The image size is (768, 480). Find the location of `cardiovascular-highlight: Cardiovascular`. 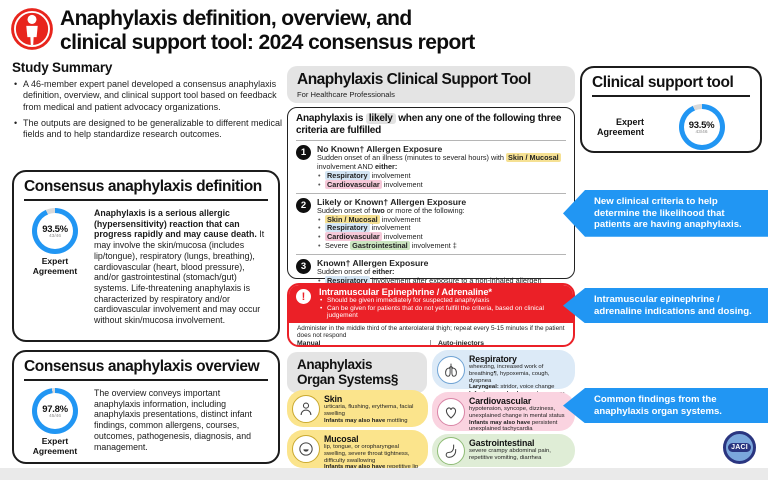

cardiovascular-highlight: Cardiovascular is located at coordinates (353, 237).